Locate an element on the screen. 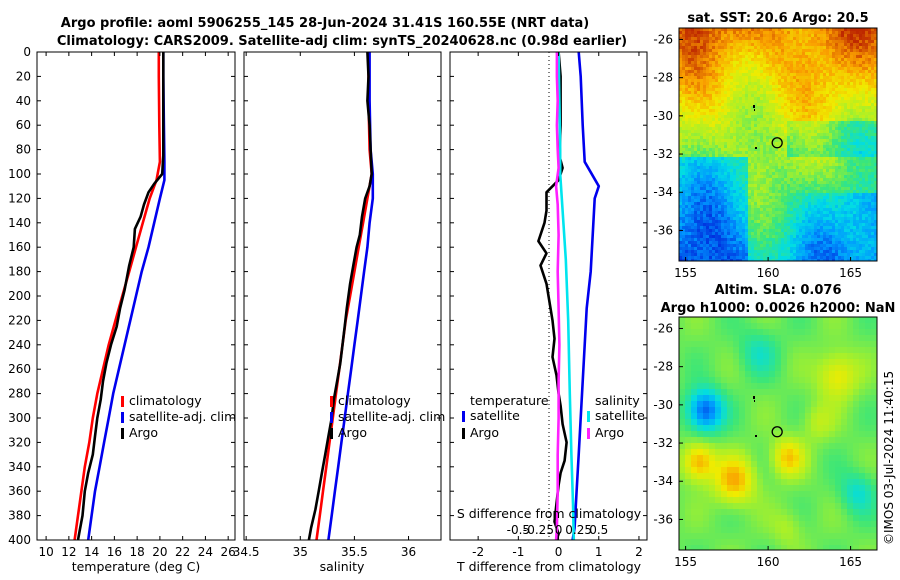 The width and height of the screenshot is (900, 580). depth-tick-label: 80 is located at coordinates (23, 150).